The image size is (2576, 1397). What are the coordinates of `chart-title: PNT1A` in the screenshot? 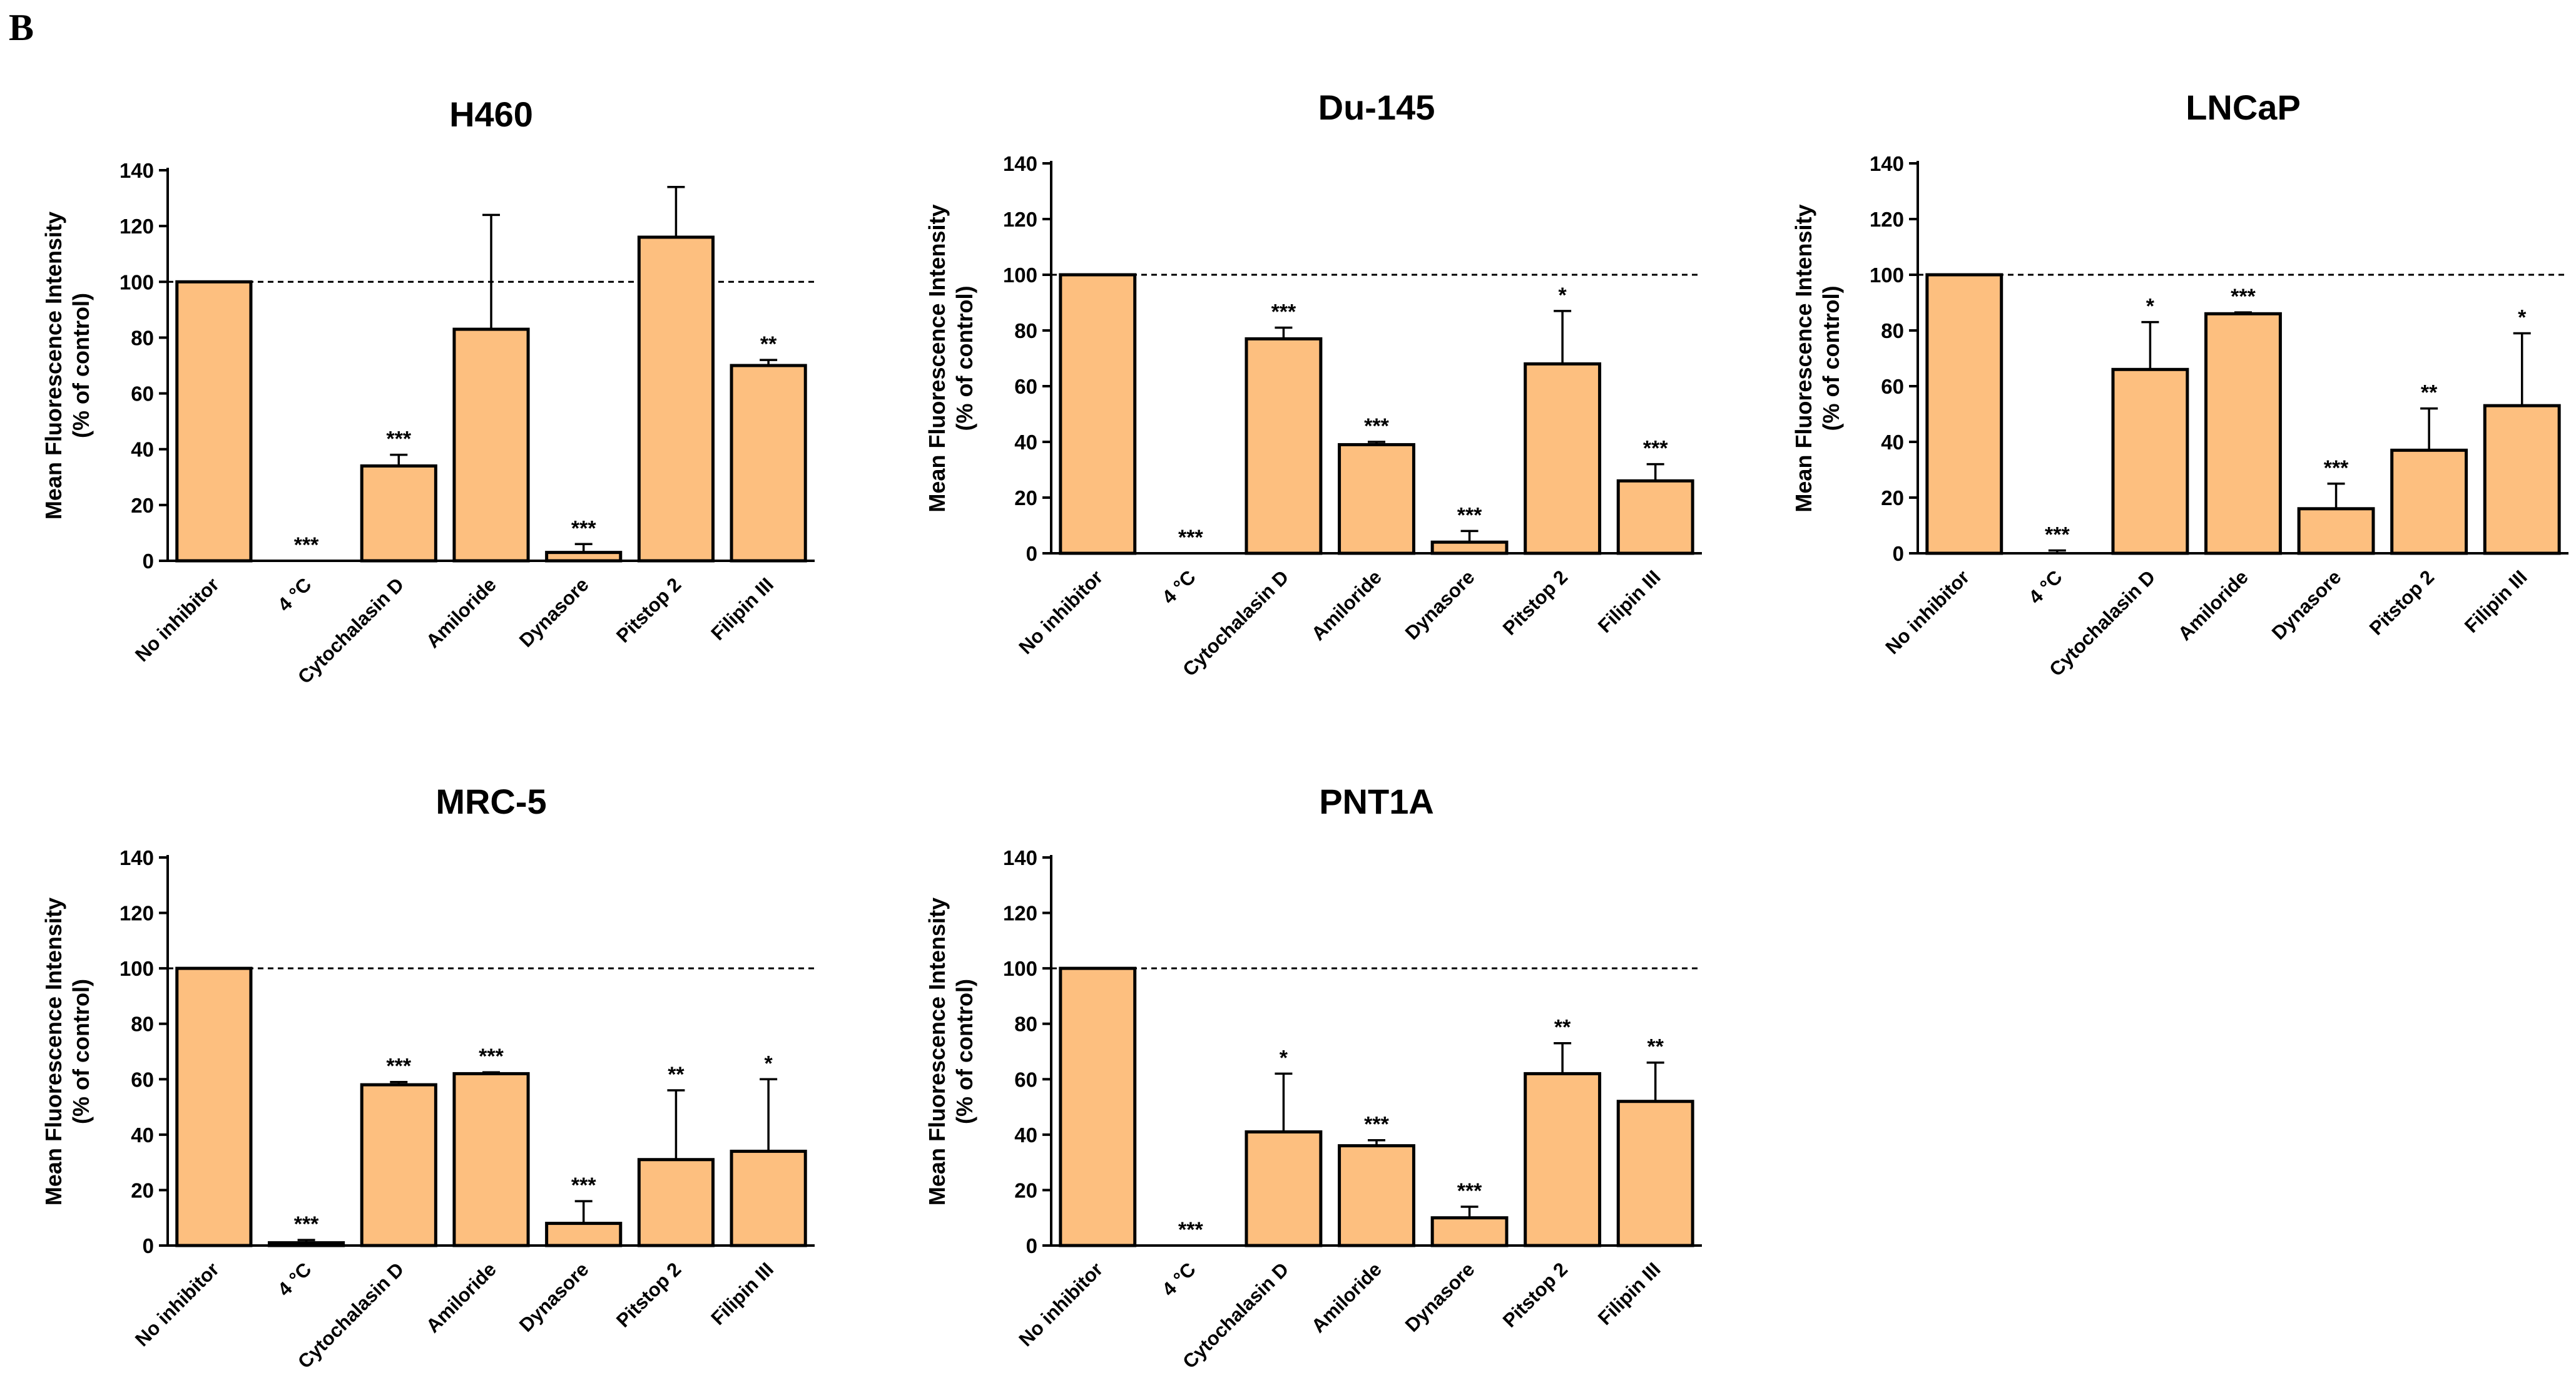 It's located at (1376, 802).